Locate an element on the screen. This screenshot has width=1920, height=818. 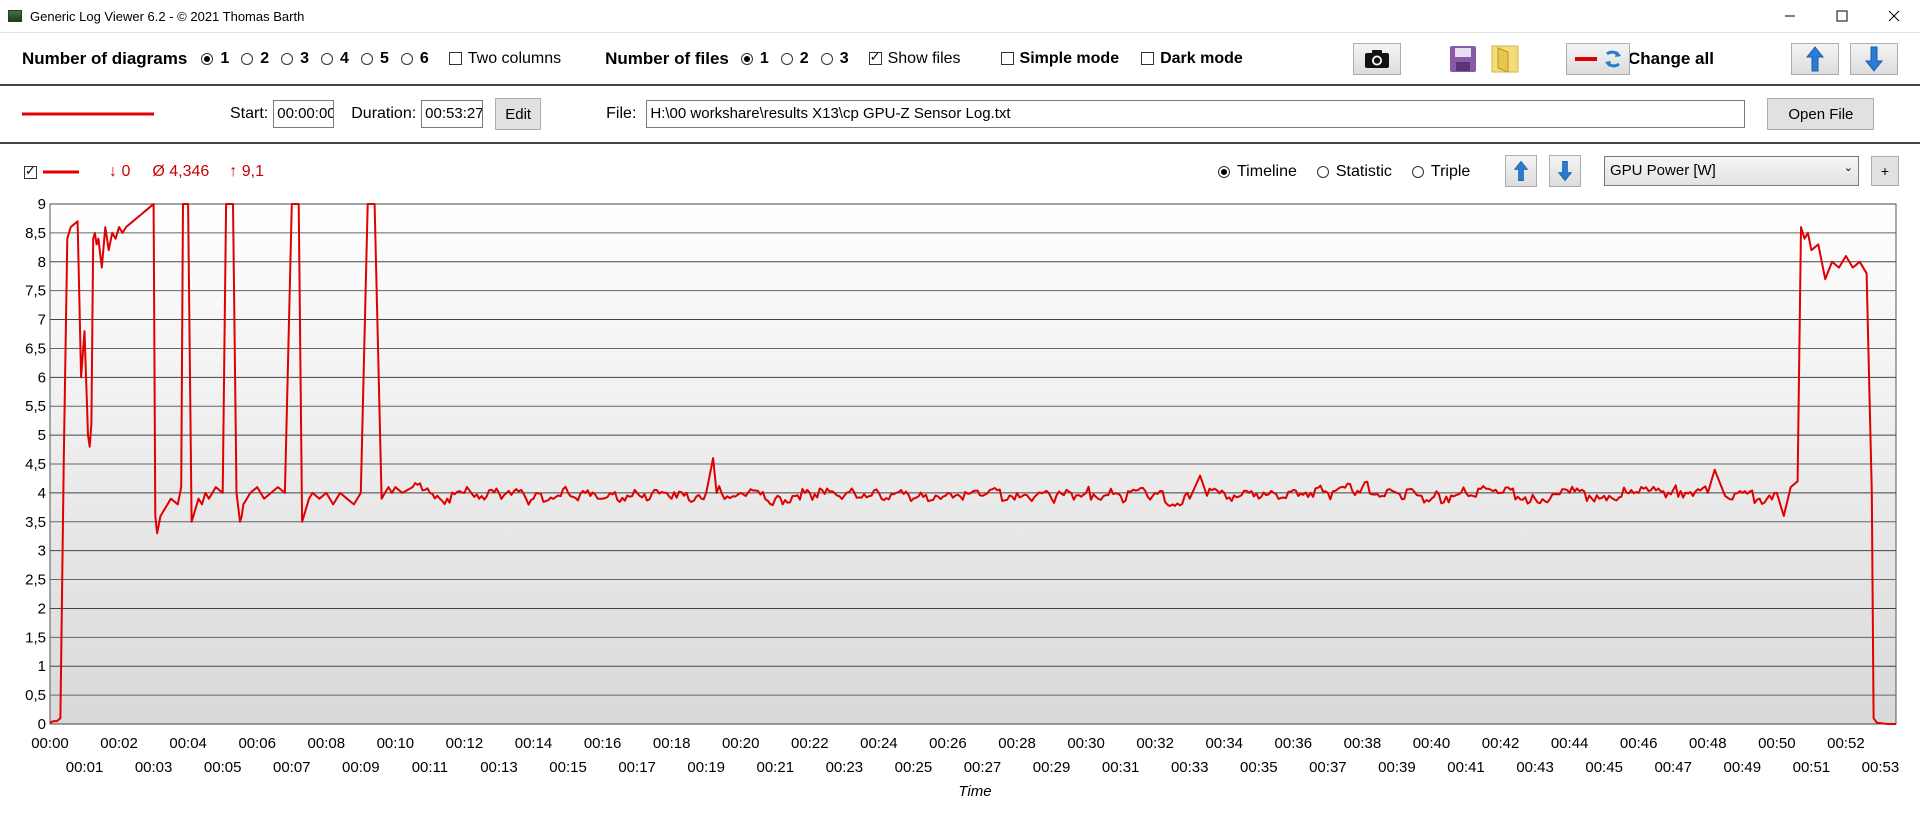
x-tick-label: 00:50 is located at coordinates (1777, 743).